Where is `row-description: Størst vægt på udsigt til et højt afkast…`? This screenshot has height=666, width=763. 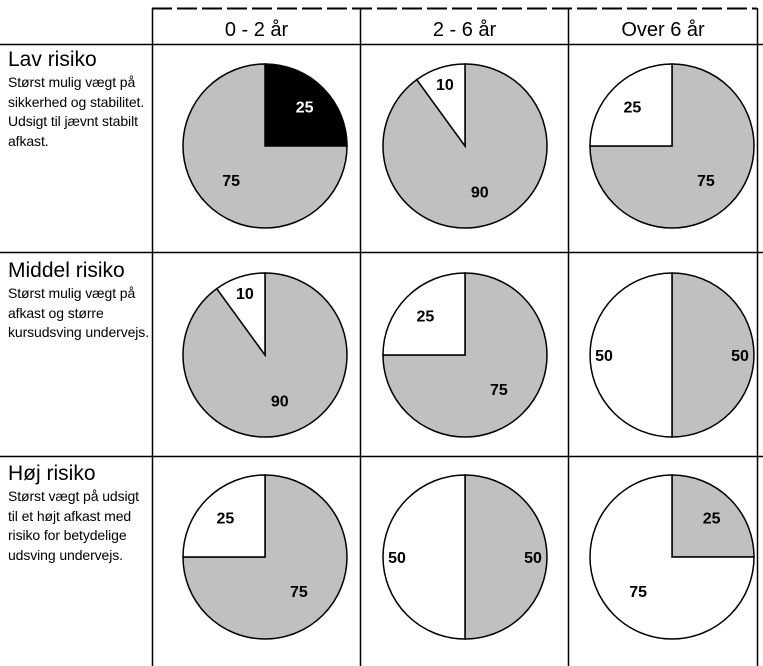 row-description: Størst vægt på udsigt til et højt afkast… is located at coordinates (73, 525).